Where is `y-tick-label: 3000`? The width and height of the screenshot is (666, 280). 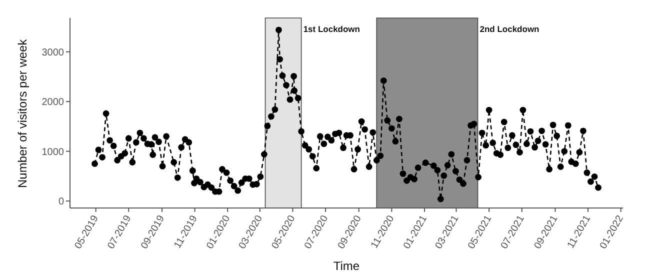 y-tick-label: 3000 is located at coordinates (53, 52).